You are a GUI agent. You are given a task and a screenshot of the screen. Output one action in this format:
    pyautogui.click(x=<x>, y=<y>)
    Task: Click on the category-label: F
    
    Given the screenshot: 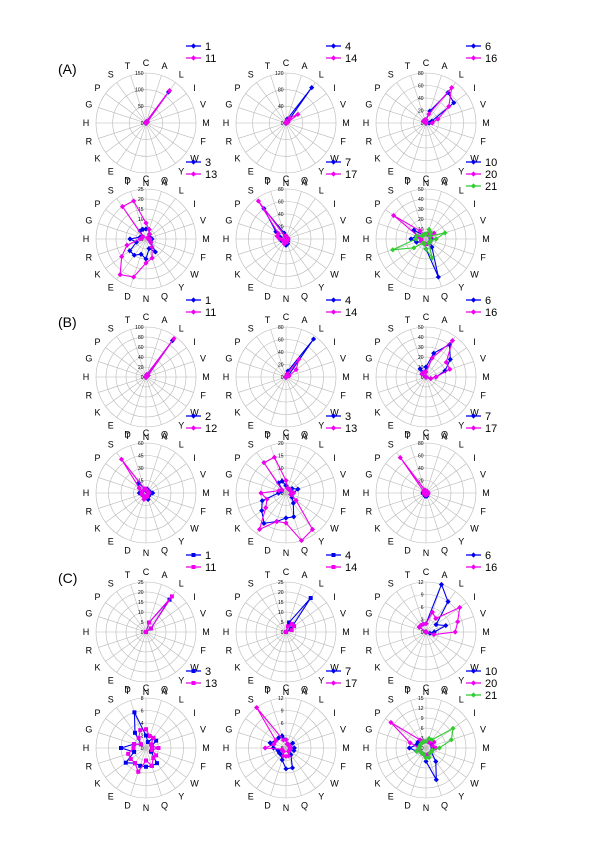 What is the action you would take?
    pyautogui.click(x=343, y=512)
    